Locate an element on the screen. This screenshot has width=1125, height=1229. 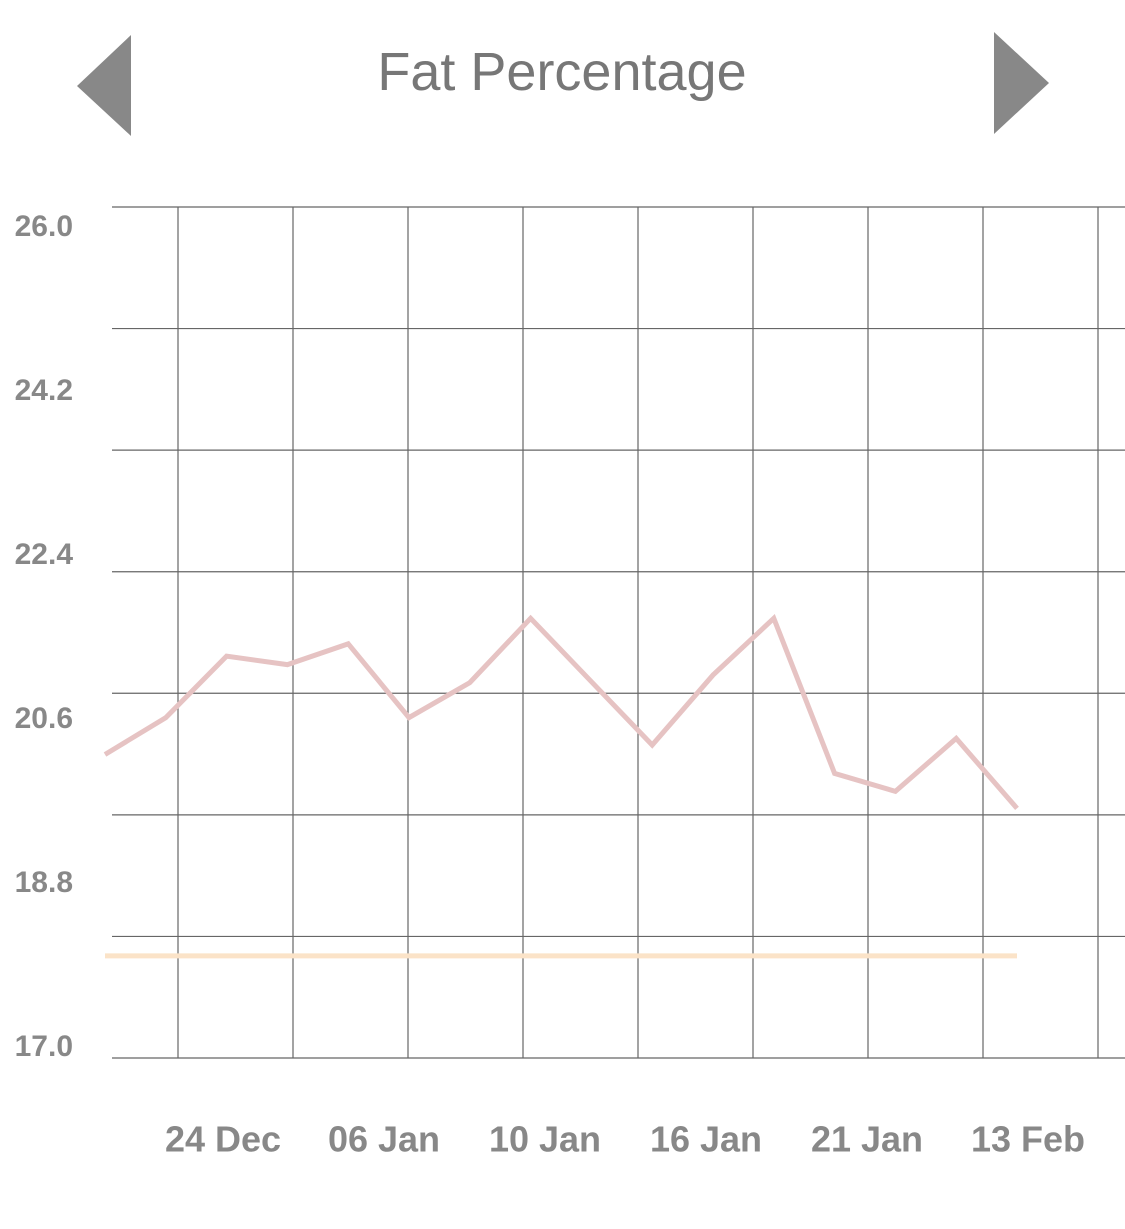
x-tick-label: 24 Dec is located at coordinates (223, 1139).